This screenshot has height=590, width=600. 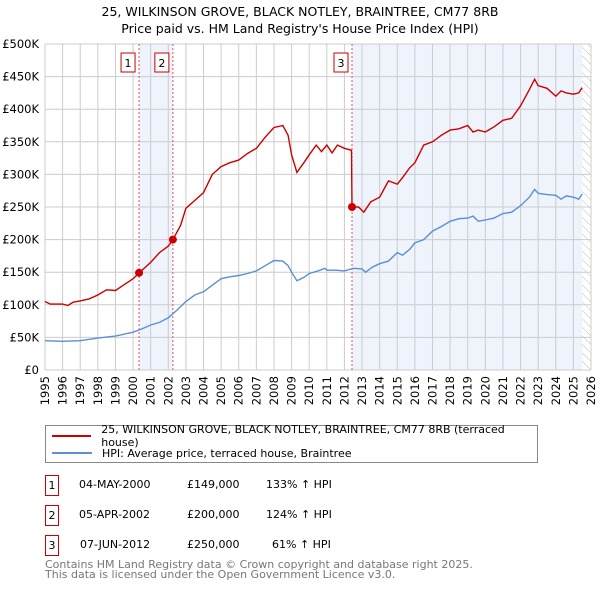 What do you see at coordinates (20, 240) in the screenshot?
I see `y-tick-label: £200K` at bounding box center [20, 240].